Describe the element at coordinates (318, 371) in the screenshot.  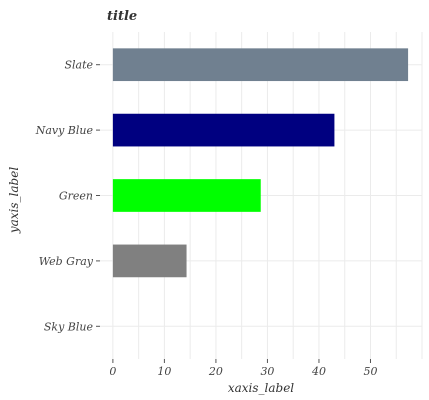
I see `x-tick-label: 40` at that location.